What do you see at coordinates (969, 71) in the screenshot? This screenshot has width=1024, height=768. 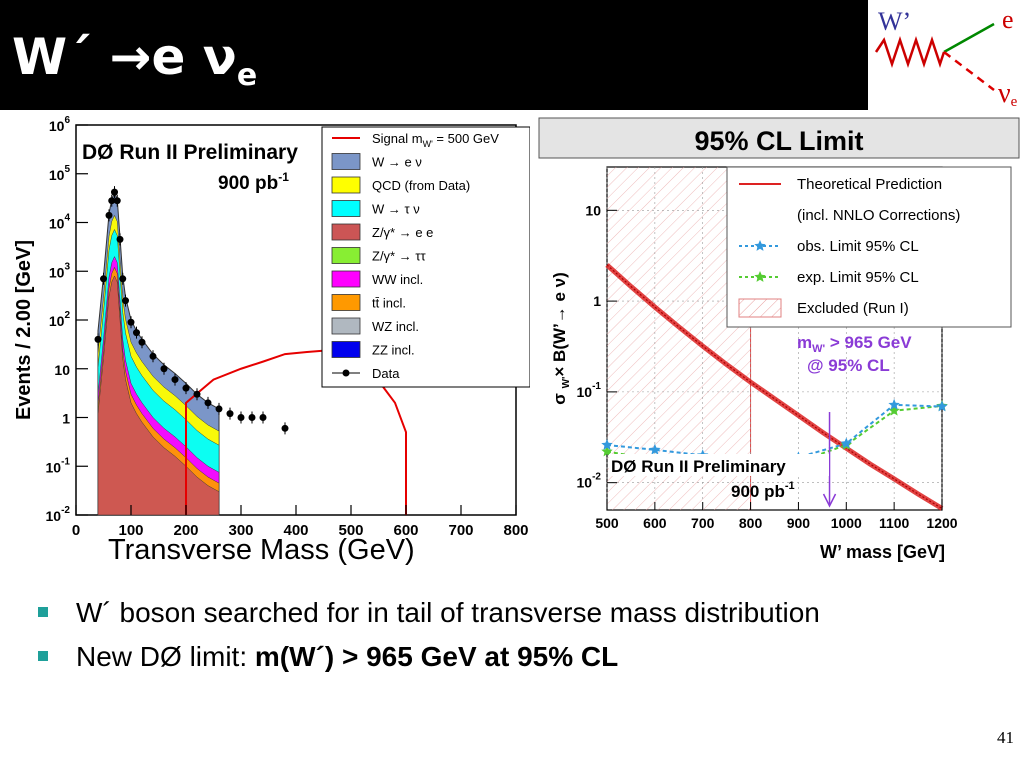 I see `feynman-neutrino-line` at bounding box center [969, 71].